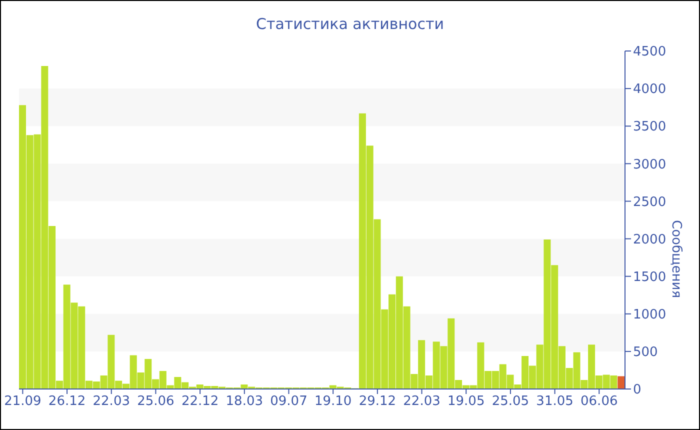 The image size is (700, 430). What do you see at coordinates (466, 402) in the screenshot?
I see `x-tick-label: 19.05` at bounding box center [466, 402].